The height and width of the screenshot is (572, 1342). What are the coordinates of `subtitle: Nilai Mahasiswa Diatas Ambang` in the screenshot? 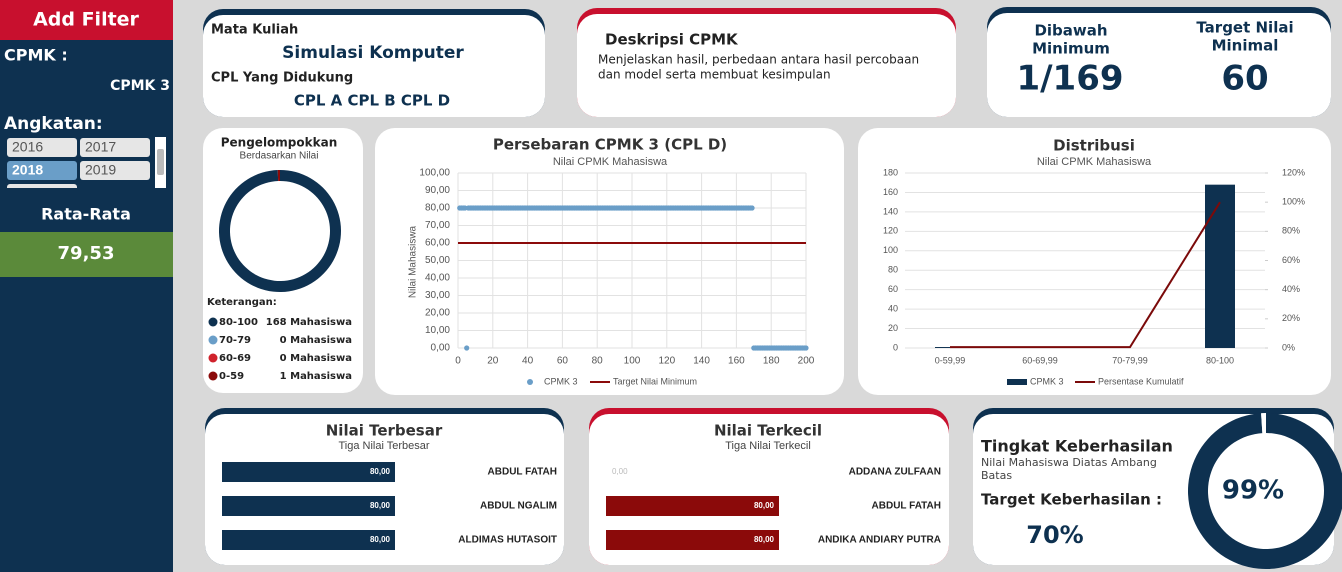 It's located at (1069, 462).